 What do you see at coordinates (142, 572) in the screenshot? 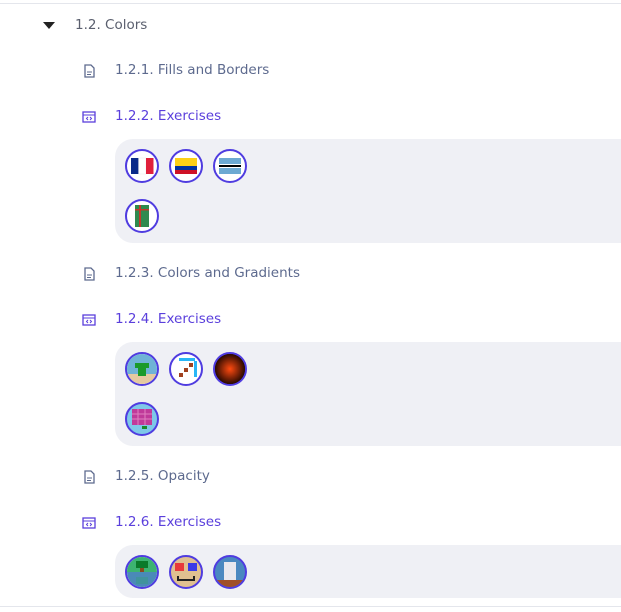
I see `thumbnail-tree-reflection` at bounding box center [142, 572].